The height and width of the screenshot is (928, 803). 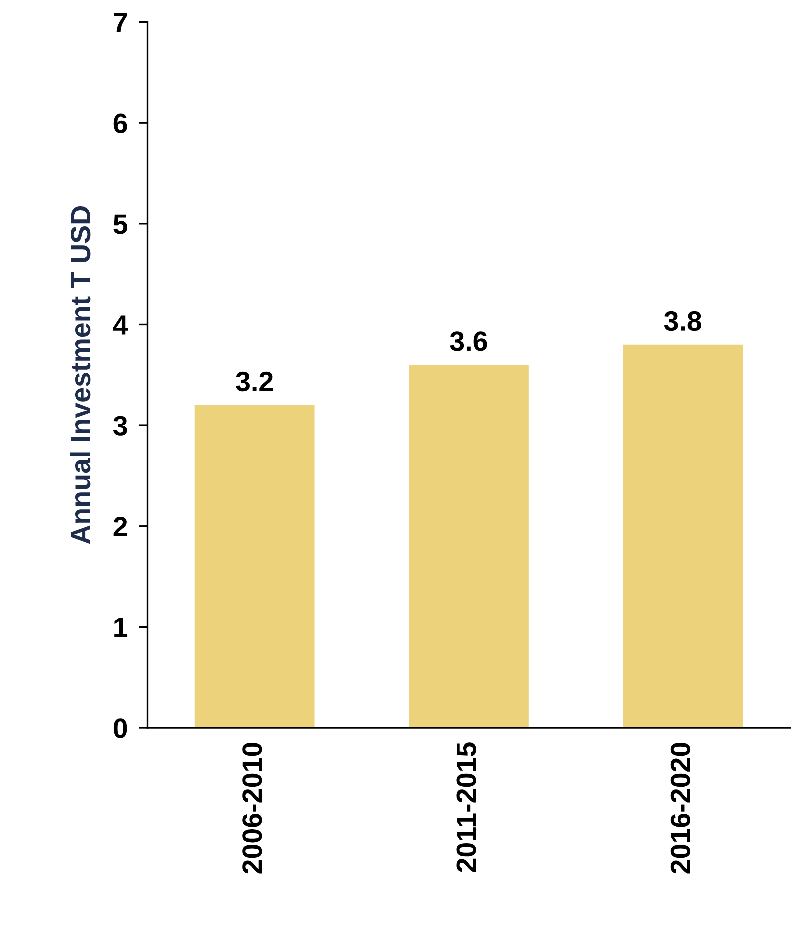 I want to click on y-tick-label: 2, so click(x=121, y=526).